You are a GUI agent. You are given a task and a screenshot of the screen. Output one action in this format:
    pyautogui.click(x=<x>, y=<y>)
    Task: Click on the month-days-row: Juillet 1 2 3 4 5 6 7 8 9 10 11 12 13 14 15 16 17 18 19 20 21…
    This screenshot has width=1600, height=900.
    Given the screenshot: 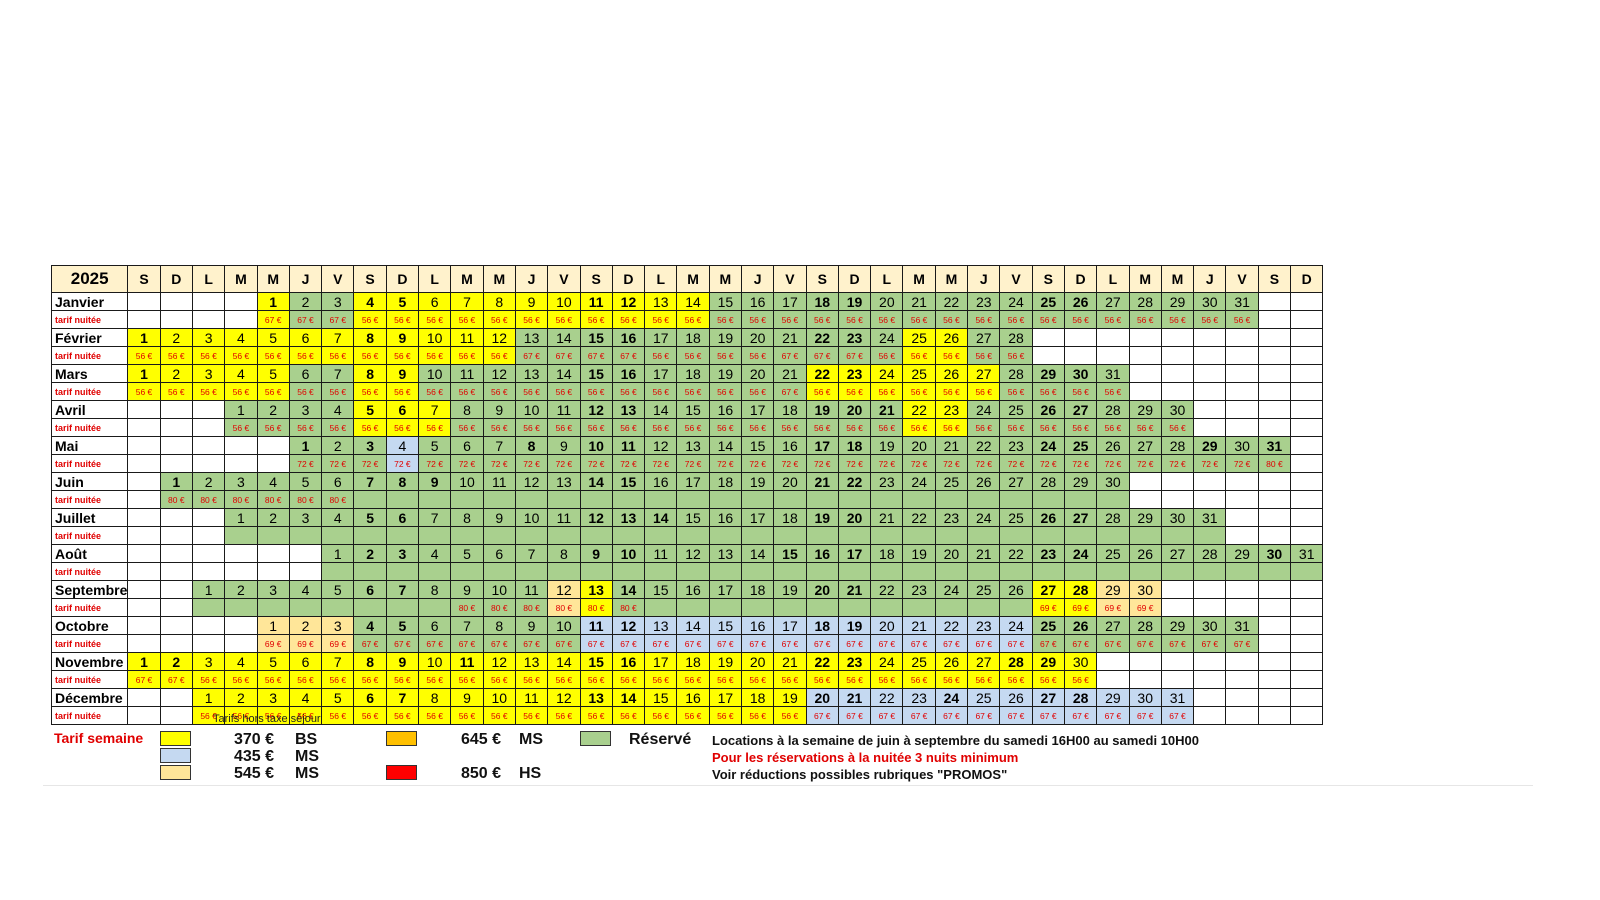 What is the action you would take?
    pyautogui.click(x=687, y=517)
    